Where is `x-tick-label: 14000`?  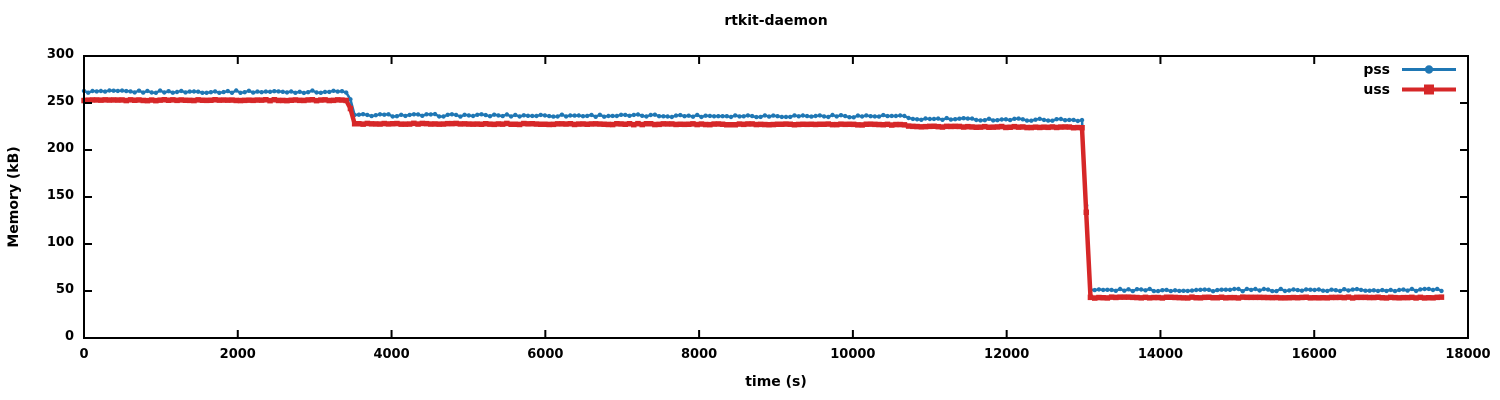 x-tick-label: 14000 is located at coordinates (1160, 354).